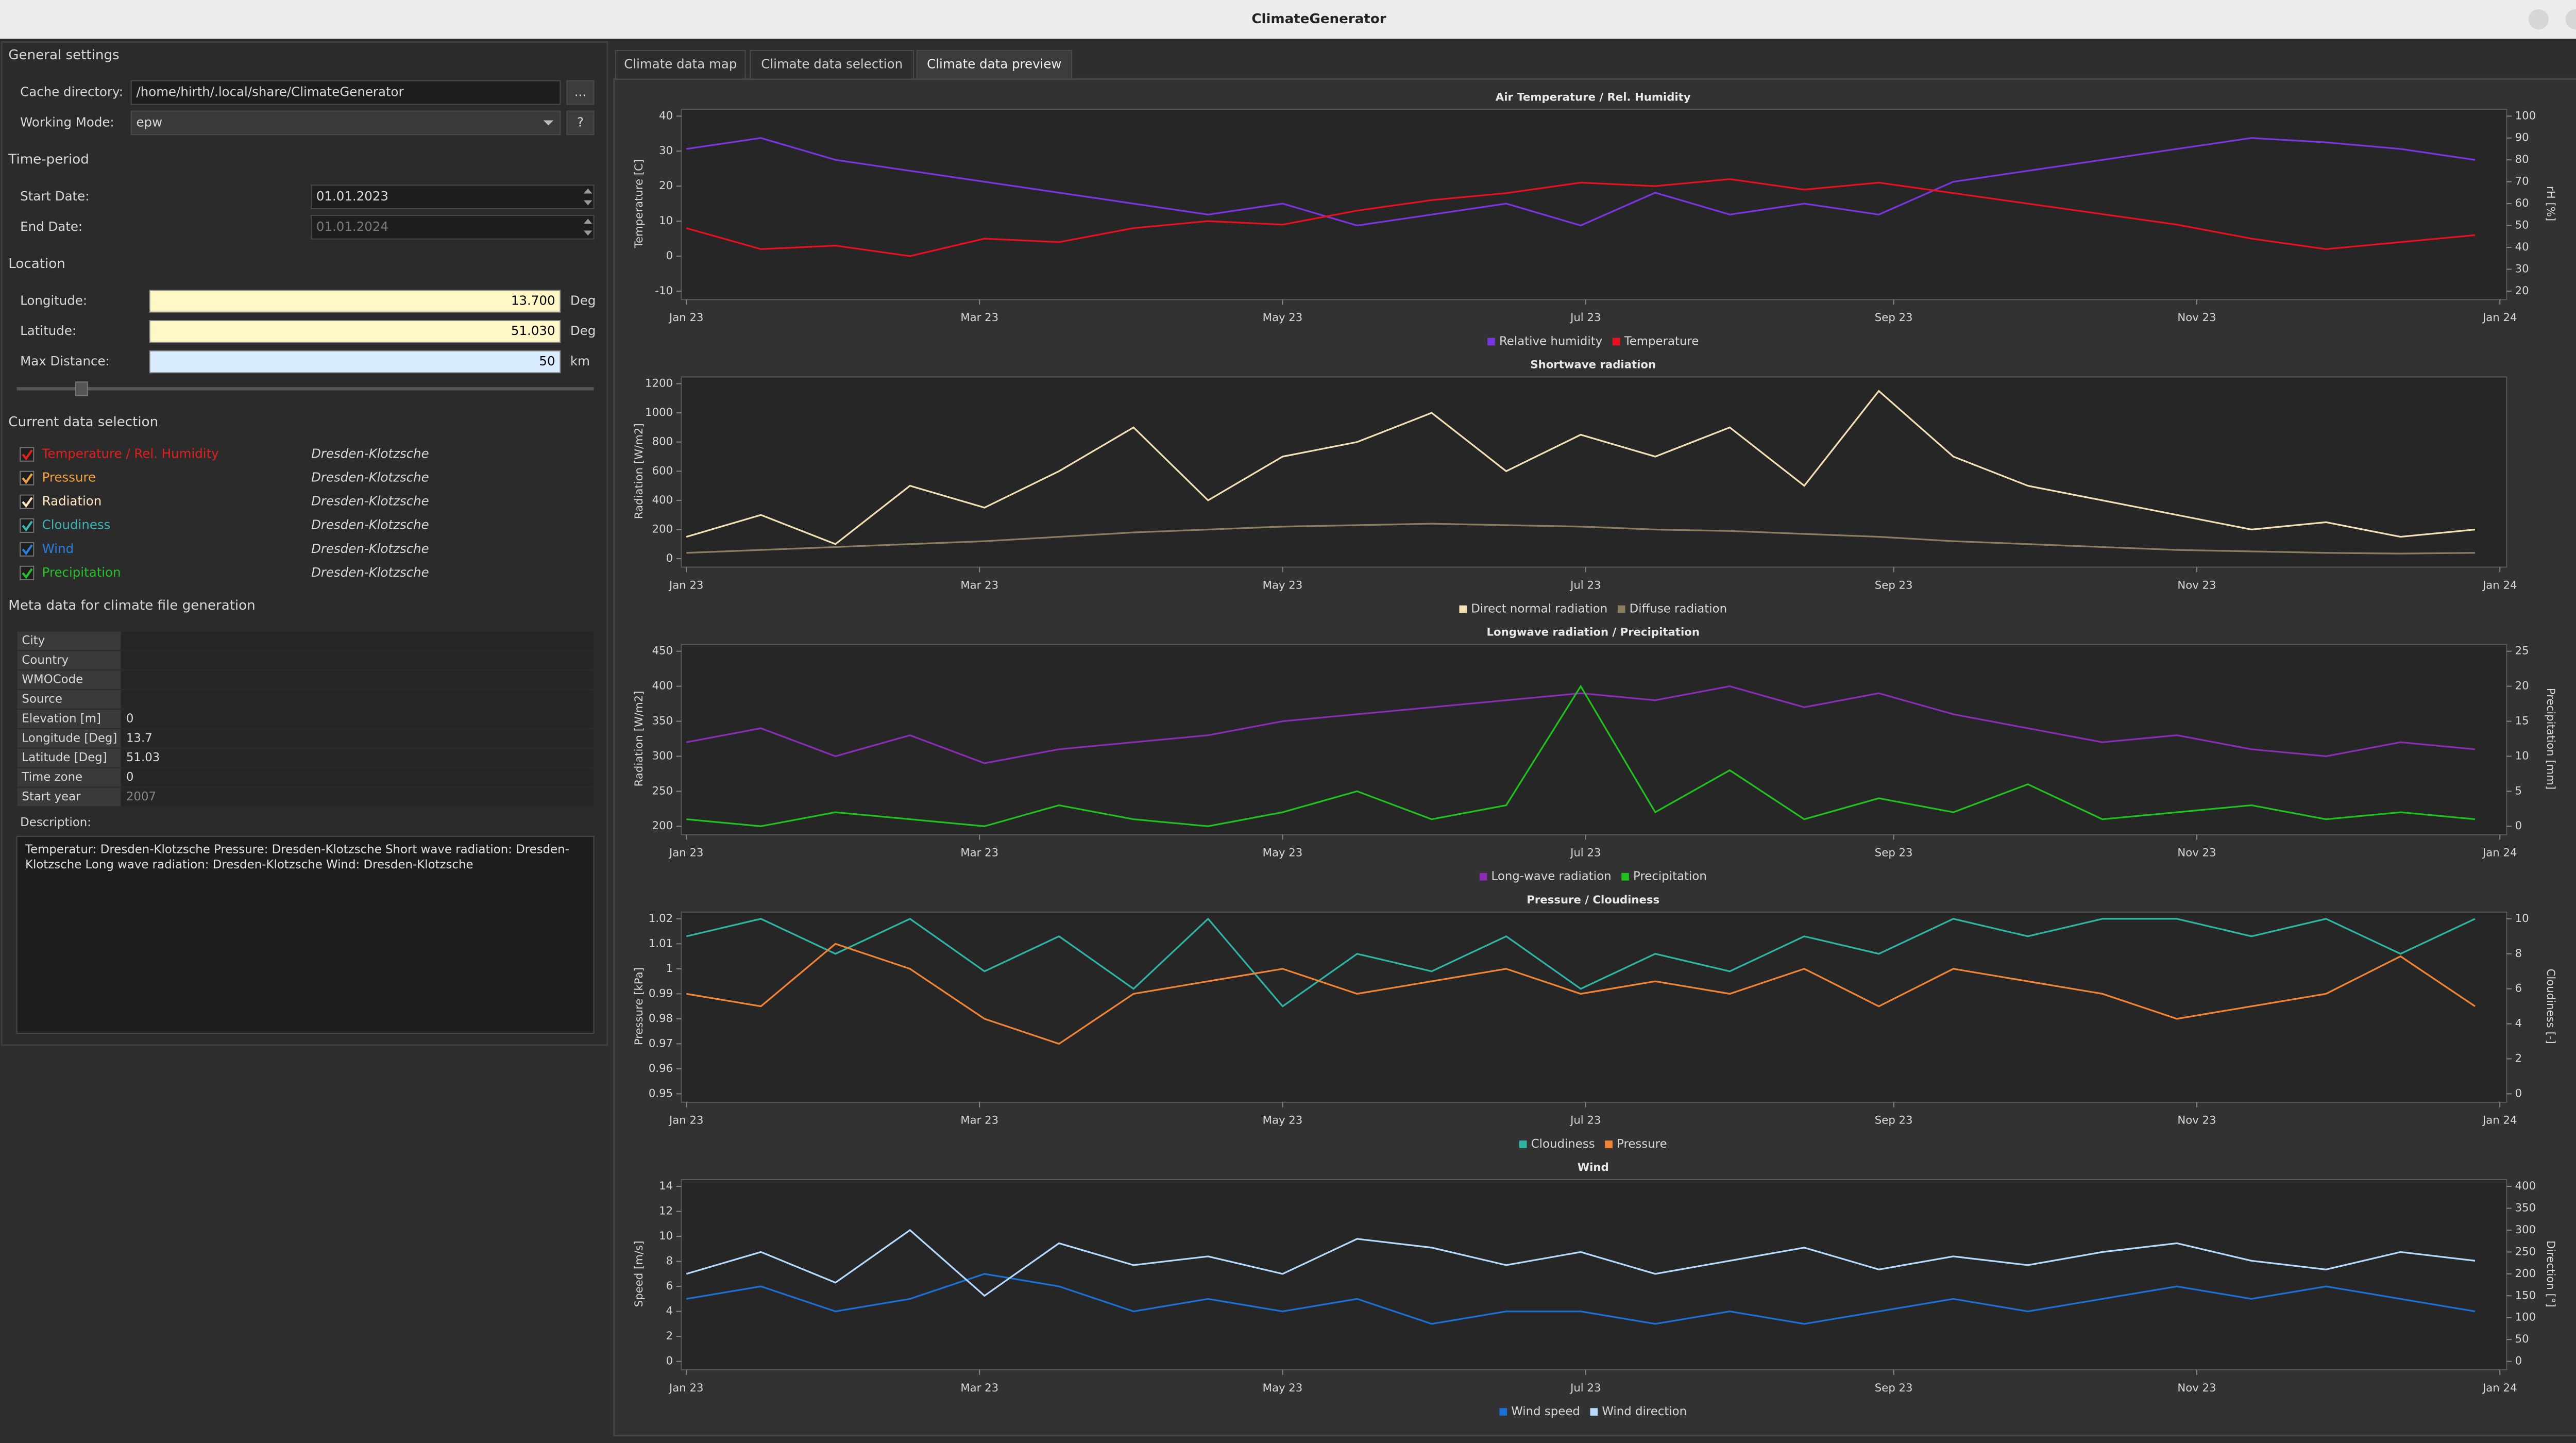 The width and height of the screenshot is (2576, 1443). I want to click on meta-value: 2007, so click(141, 796).